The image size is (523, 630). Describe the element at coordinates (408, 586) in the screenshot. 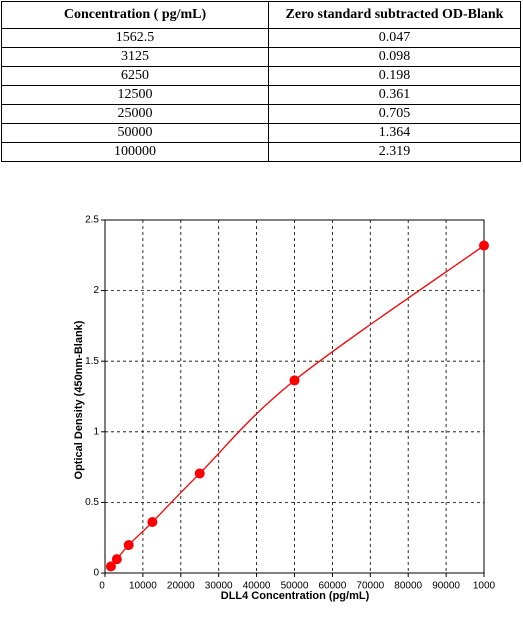

I see `x-tick-label: 80000` at that location.